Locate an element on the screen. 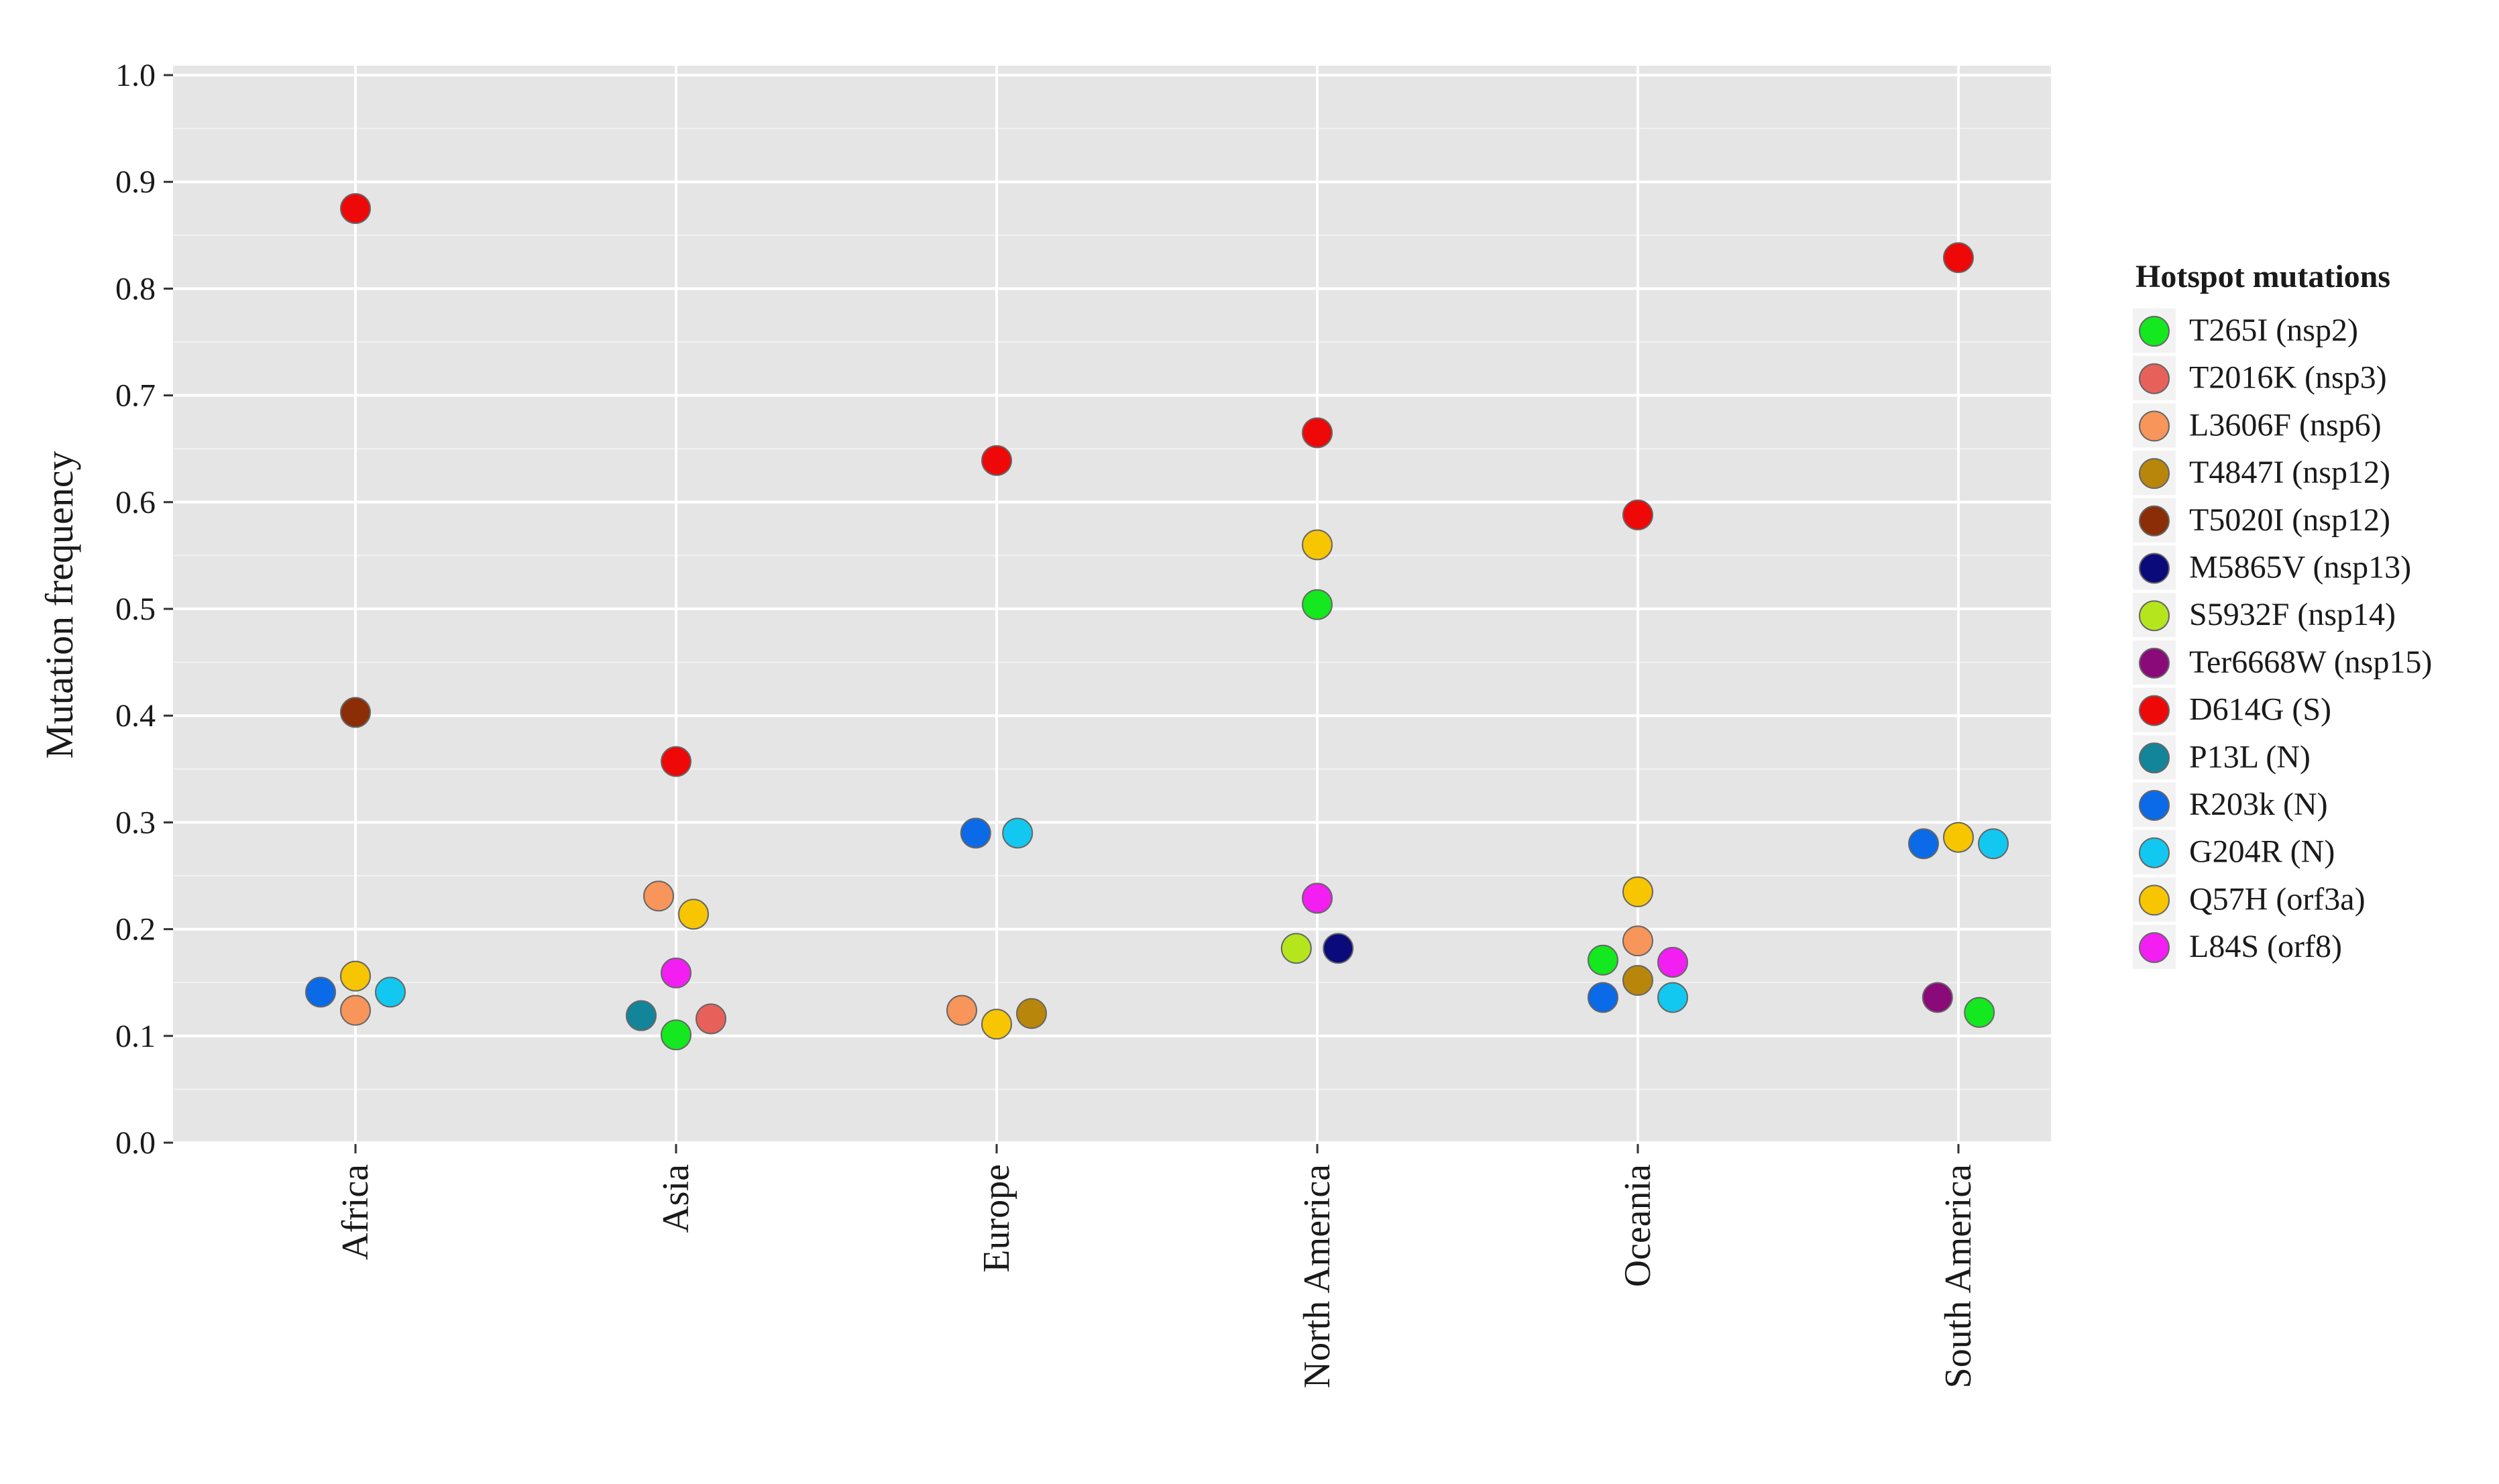 The height and width of the screenshot is (1484, 2499). legend-label-d614g: D614G (S) is located at coordinates (2260, 710).